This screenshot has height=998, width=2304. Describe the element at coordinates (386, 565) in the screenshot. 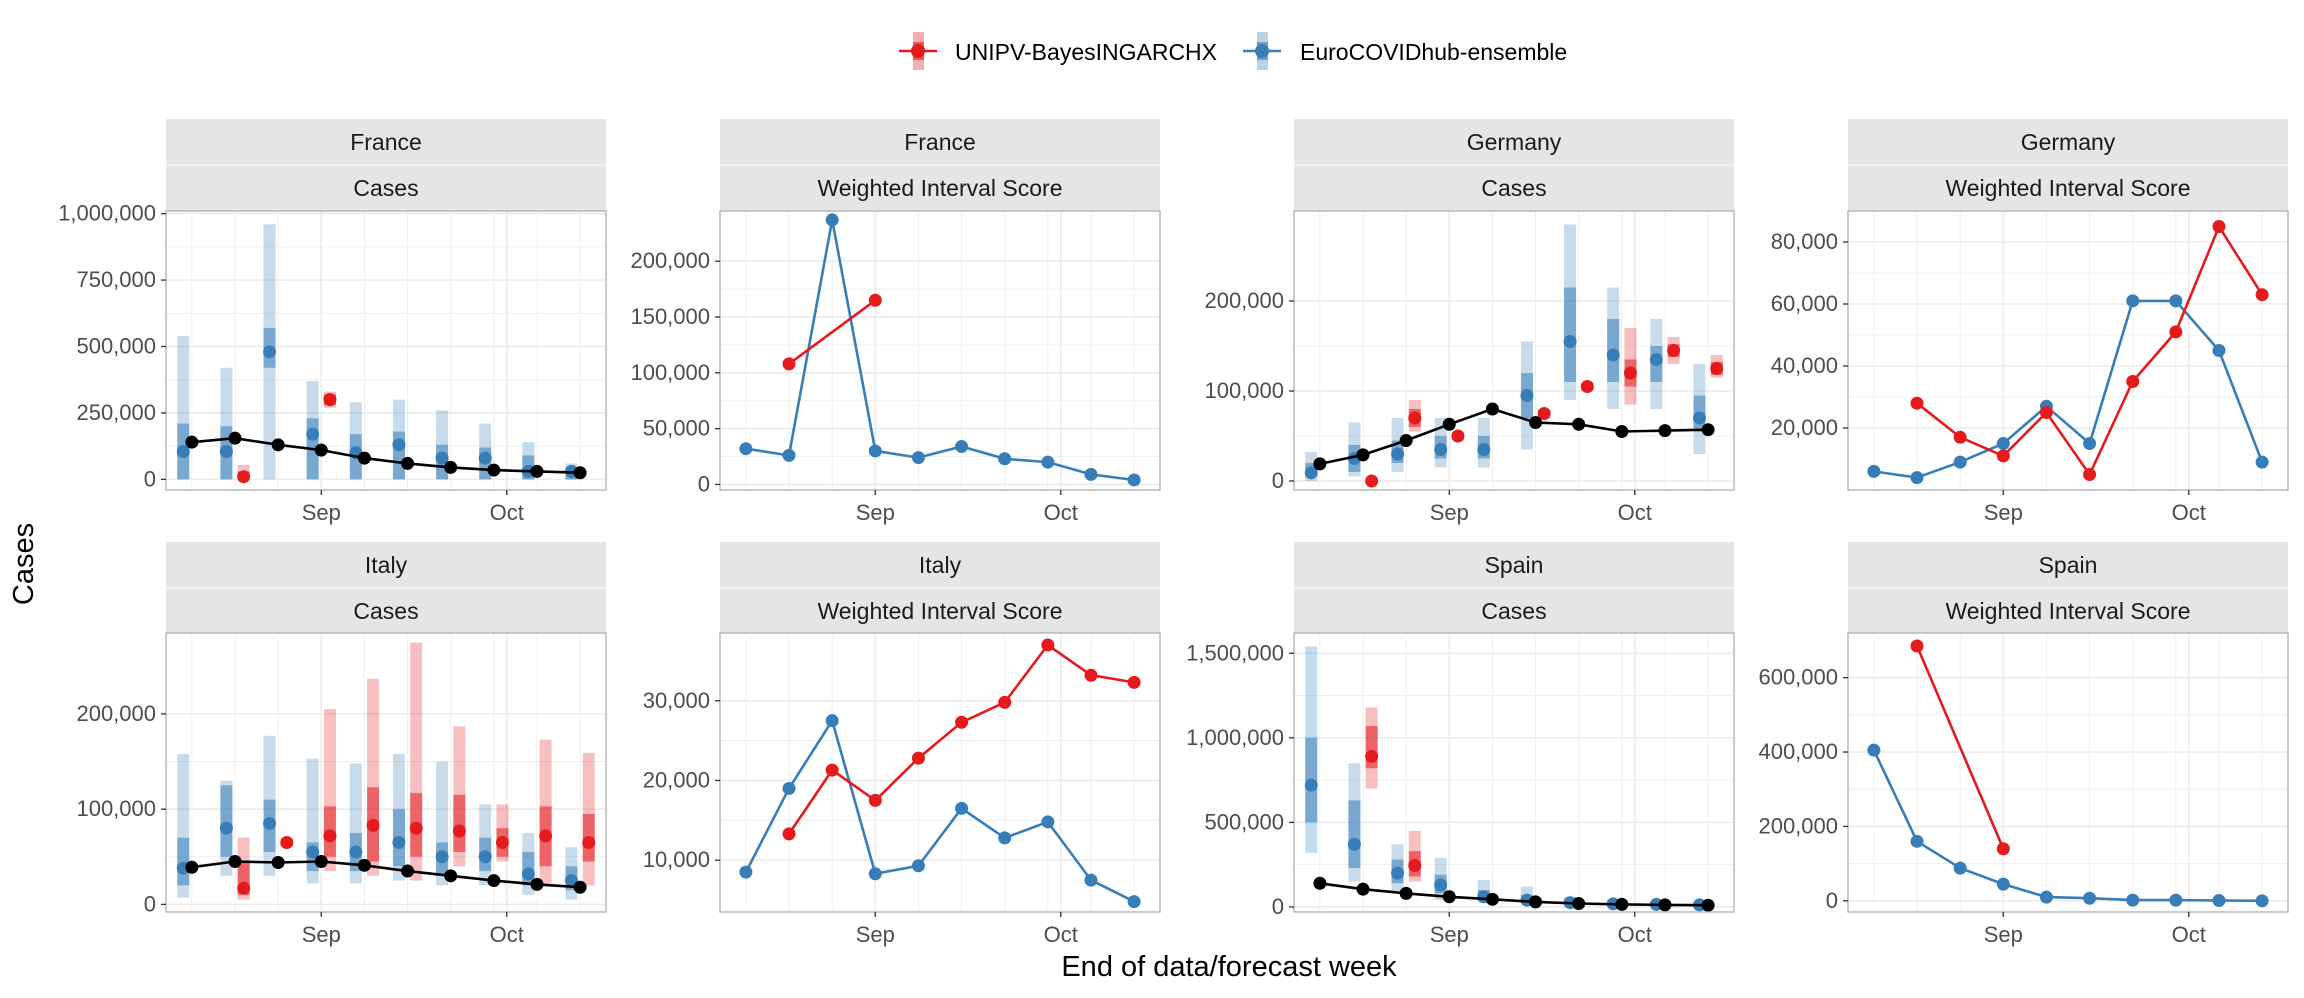

I see `facet-title-country: Italy` at that location.